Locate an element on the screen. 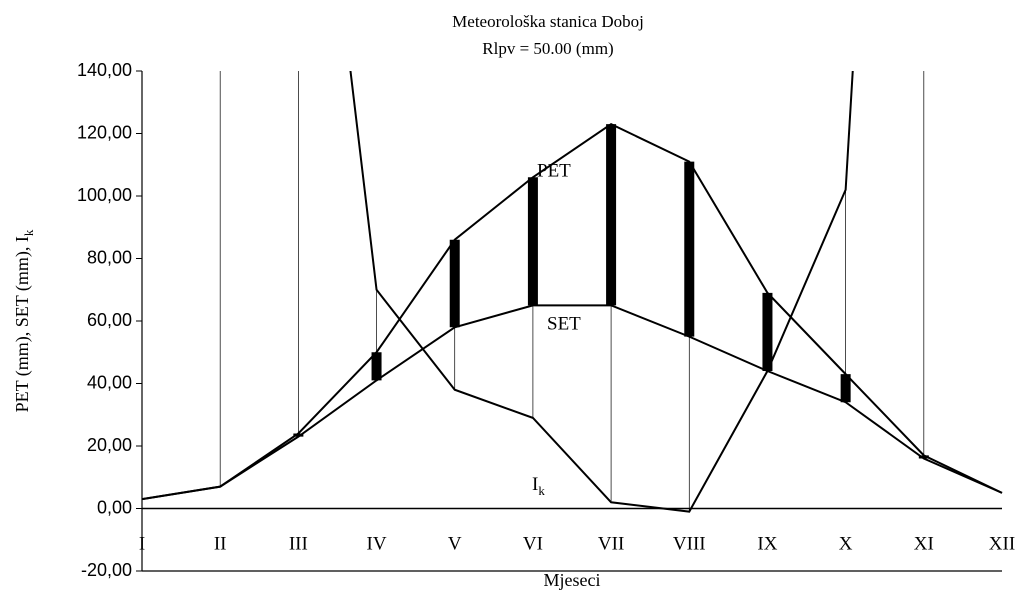 This screenshot has width=1019, height=594. y-tick-label: 20,00 is located at coordinates (109, 445).